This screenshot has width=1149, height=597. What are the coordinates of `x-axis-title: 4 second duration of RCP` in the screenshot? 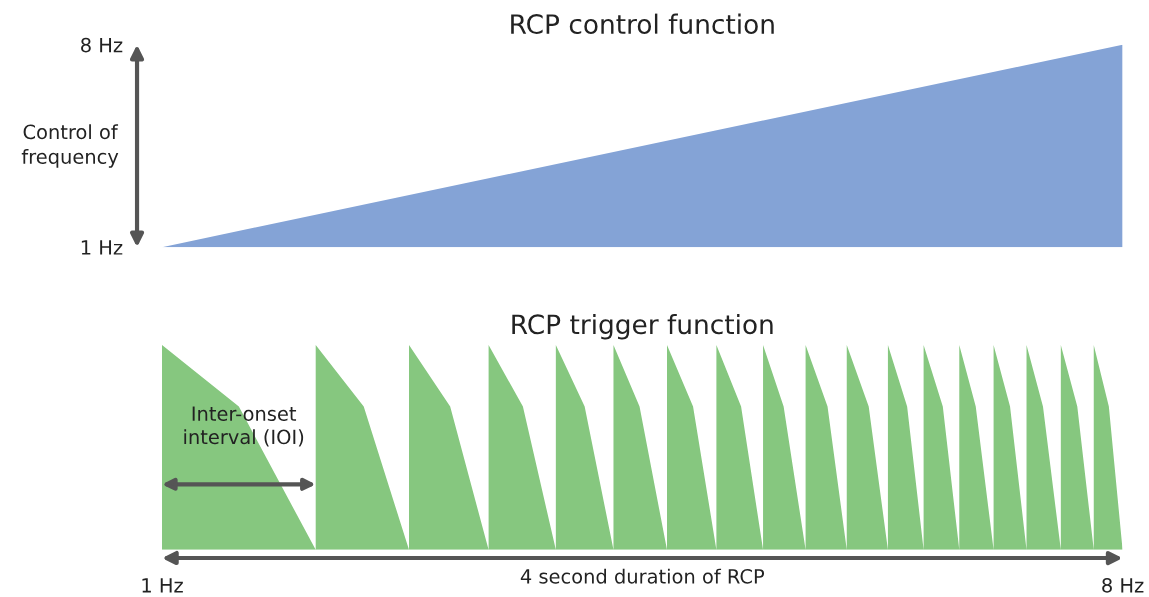 It's located at (642, 576).